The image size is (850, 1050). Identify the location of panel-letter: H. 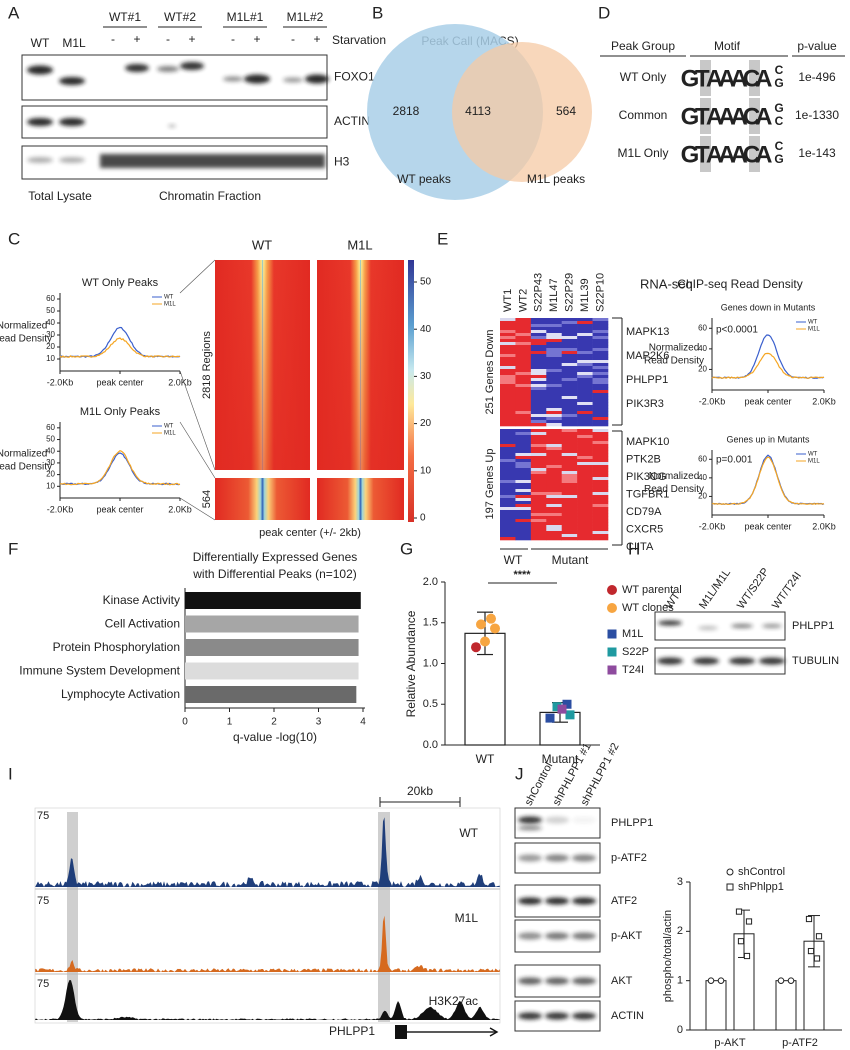
(634, 548).